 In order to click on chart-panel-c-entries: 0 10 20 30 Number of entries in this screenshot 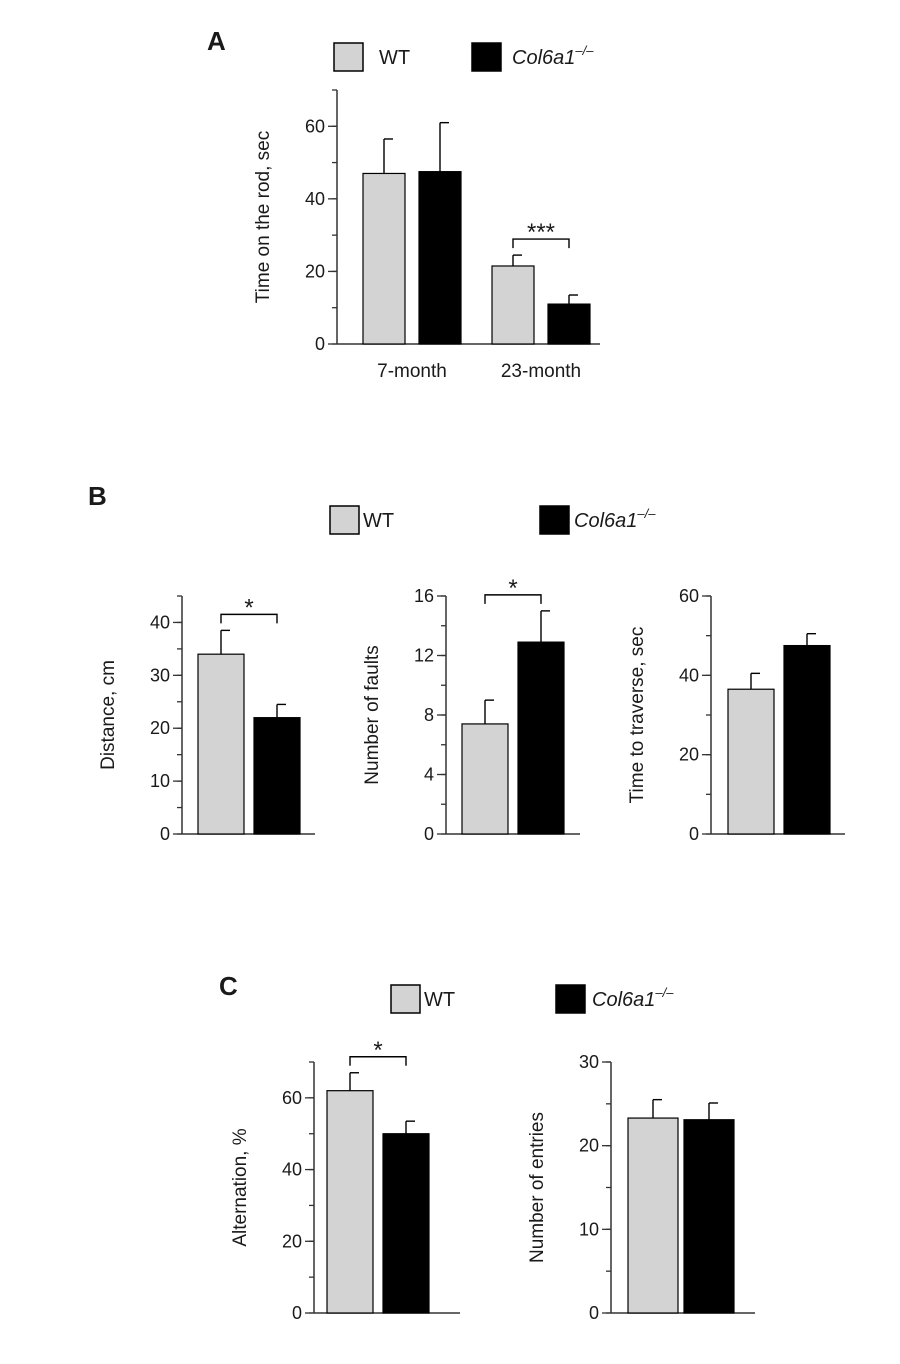, I will do `click(641, 1187)`.